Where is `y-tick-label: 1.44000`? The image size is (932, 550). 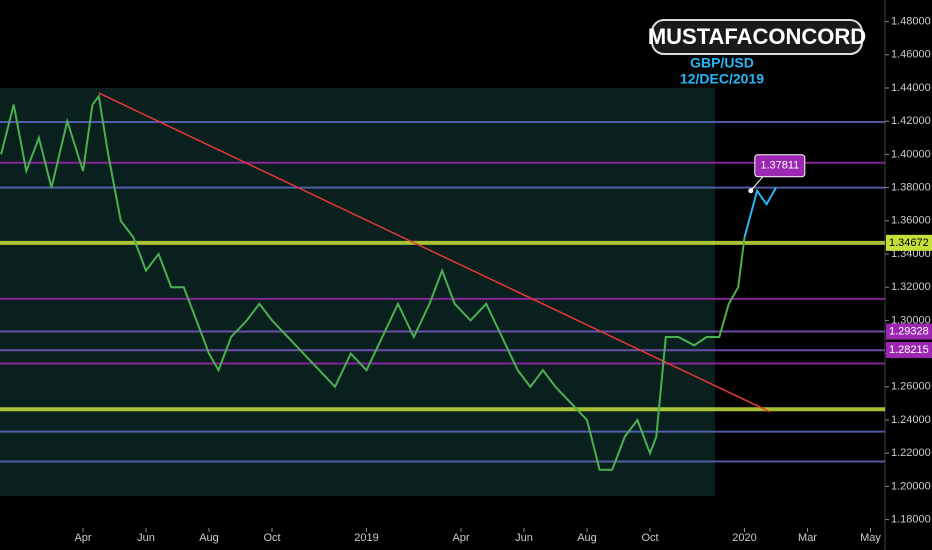 y-tick-label: 1.44000 is located at coordinates (911, 88).